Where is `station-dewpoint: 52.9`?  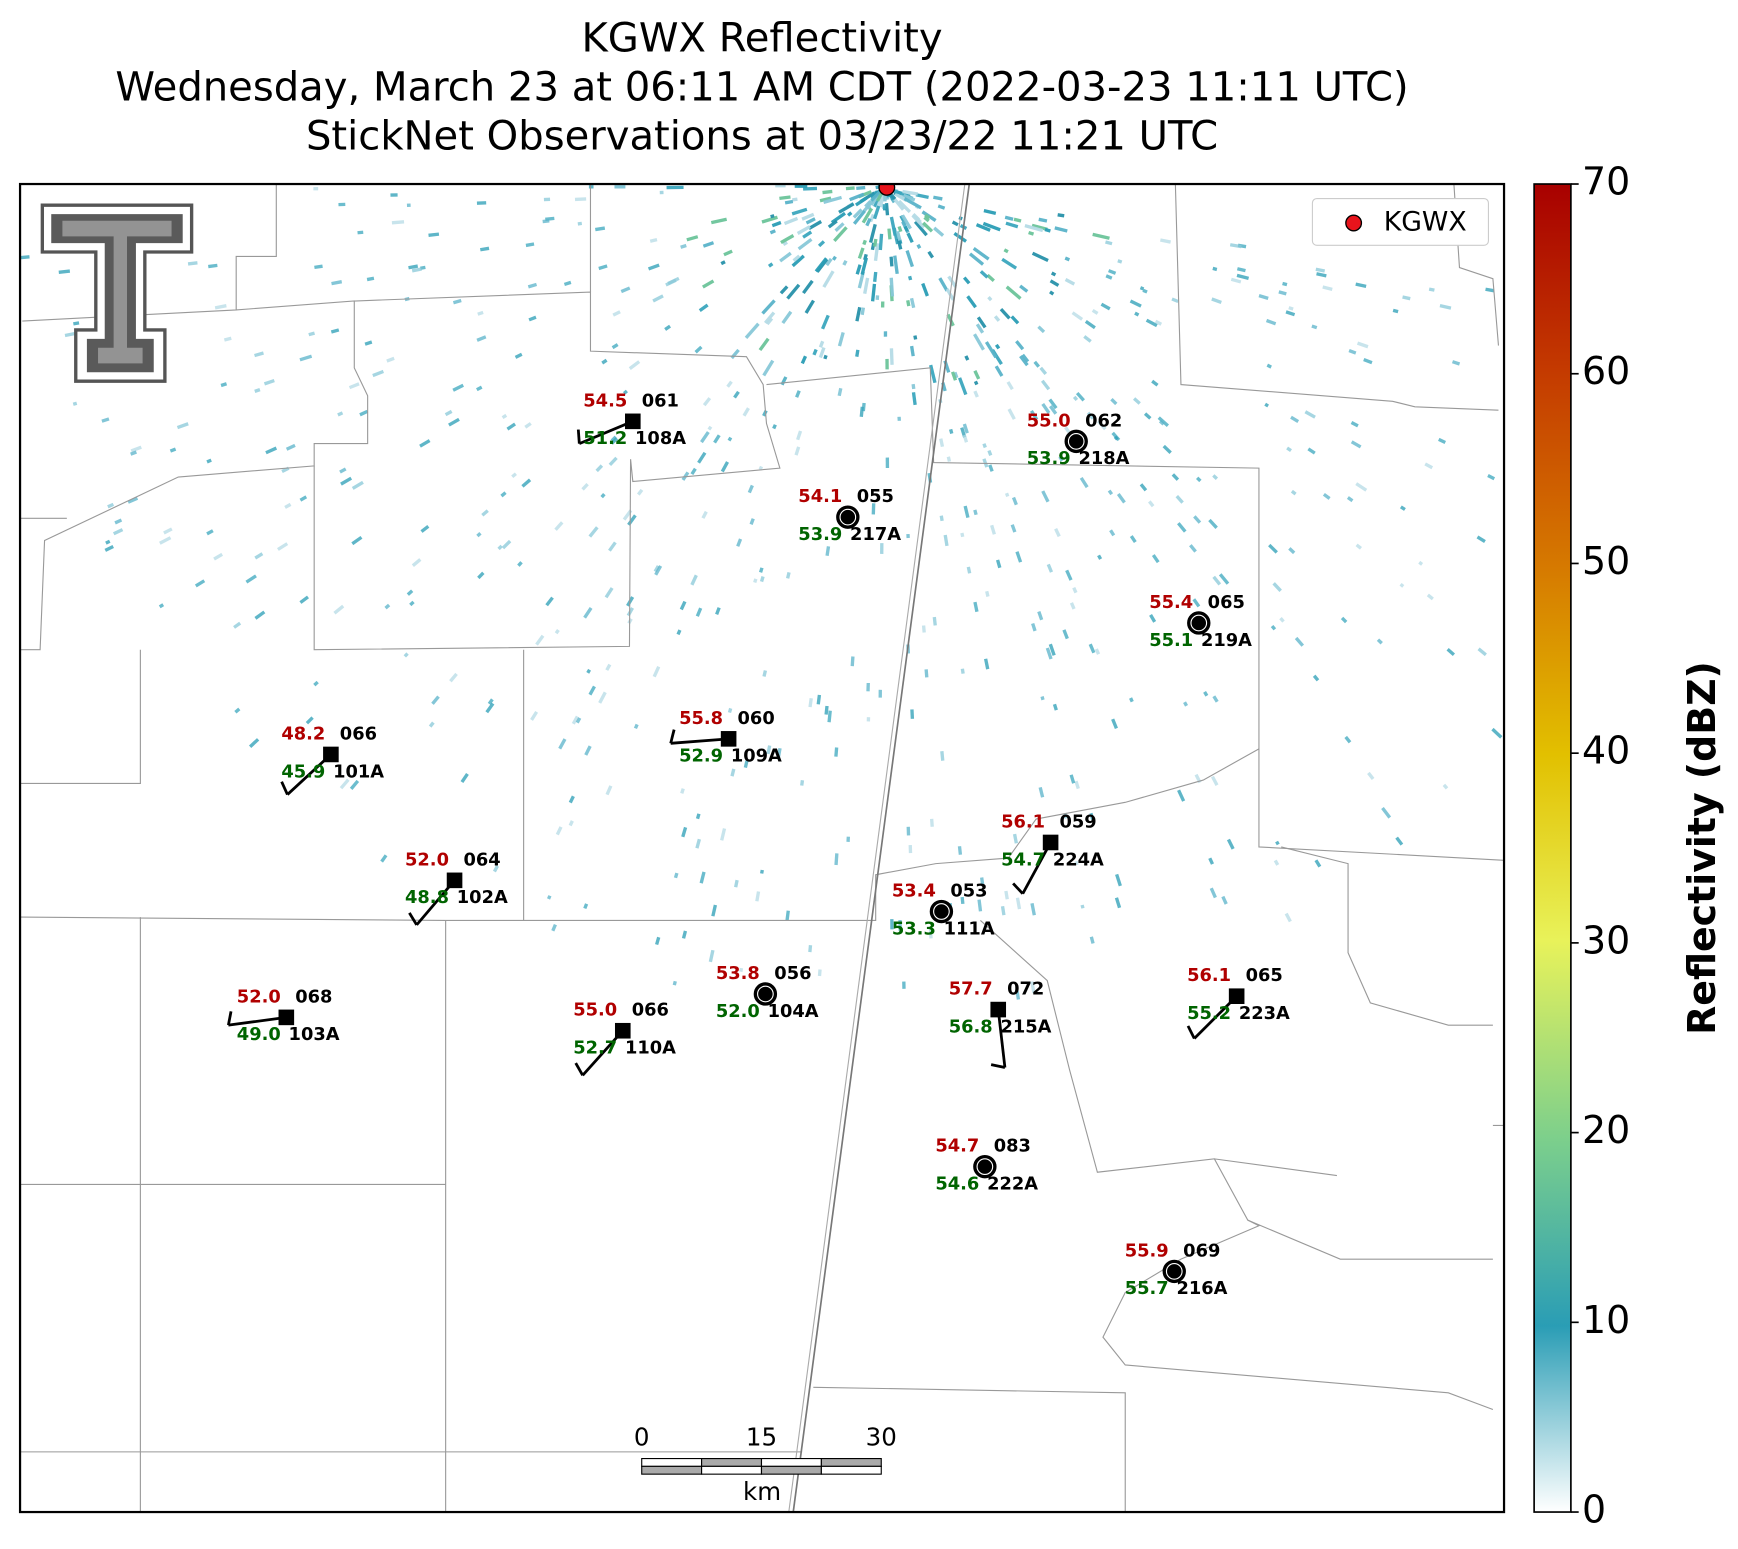
station-dewpoint: 52.9 is located at coordinates (701, 756).